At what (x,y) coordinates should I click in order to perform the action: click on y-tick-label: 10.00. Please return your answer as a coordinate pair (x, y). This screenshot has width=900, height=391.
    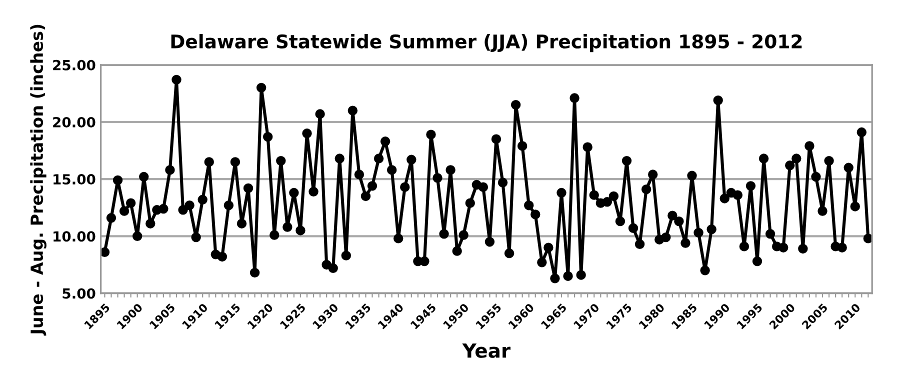
    Looking at the image, I should click on (75, 236).